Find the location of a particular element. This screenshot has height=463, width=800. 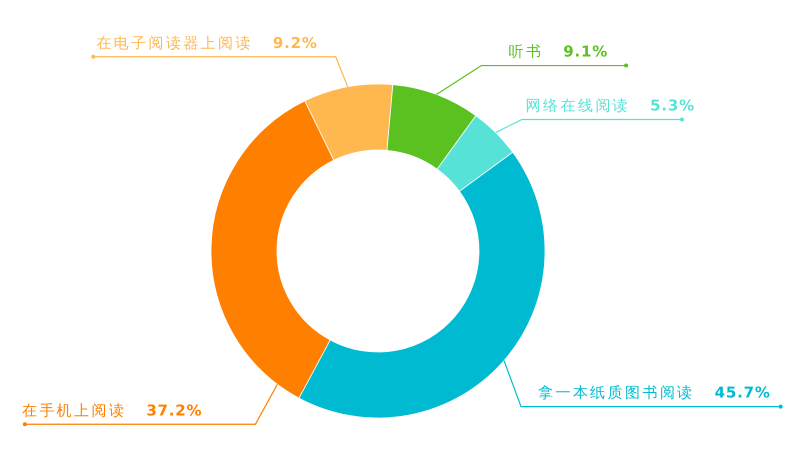

data-label: 5.3% is located at coordinates (672, 105).